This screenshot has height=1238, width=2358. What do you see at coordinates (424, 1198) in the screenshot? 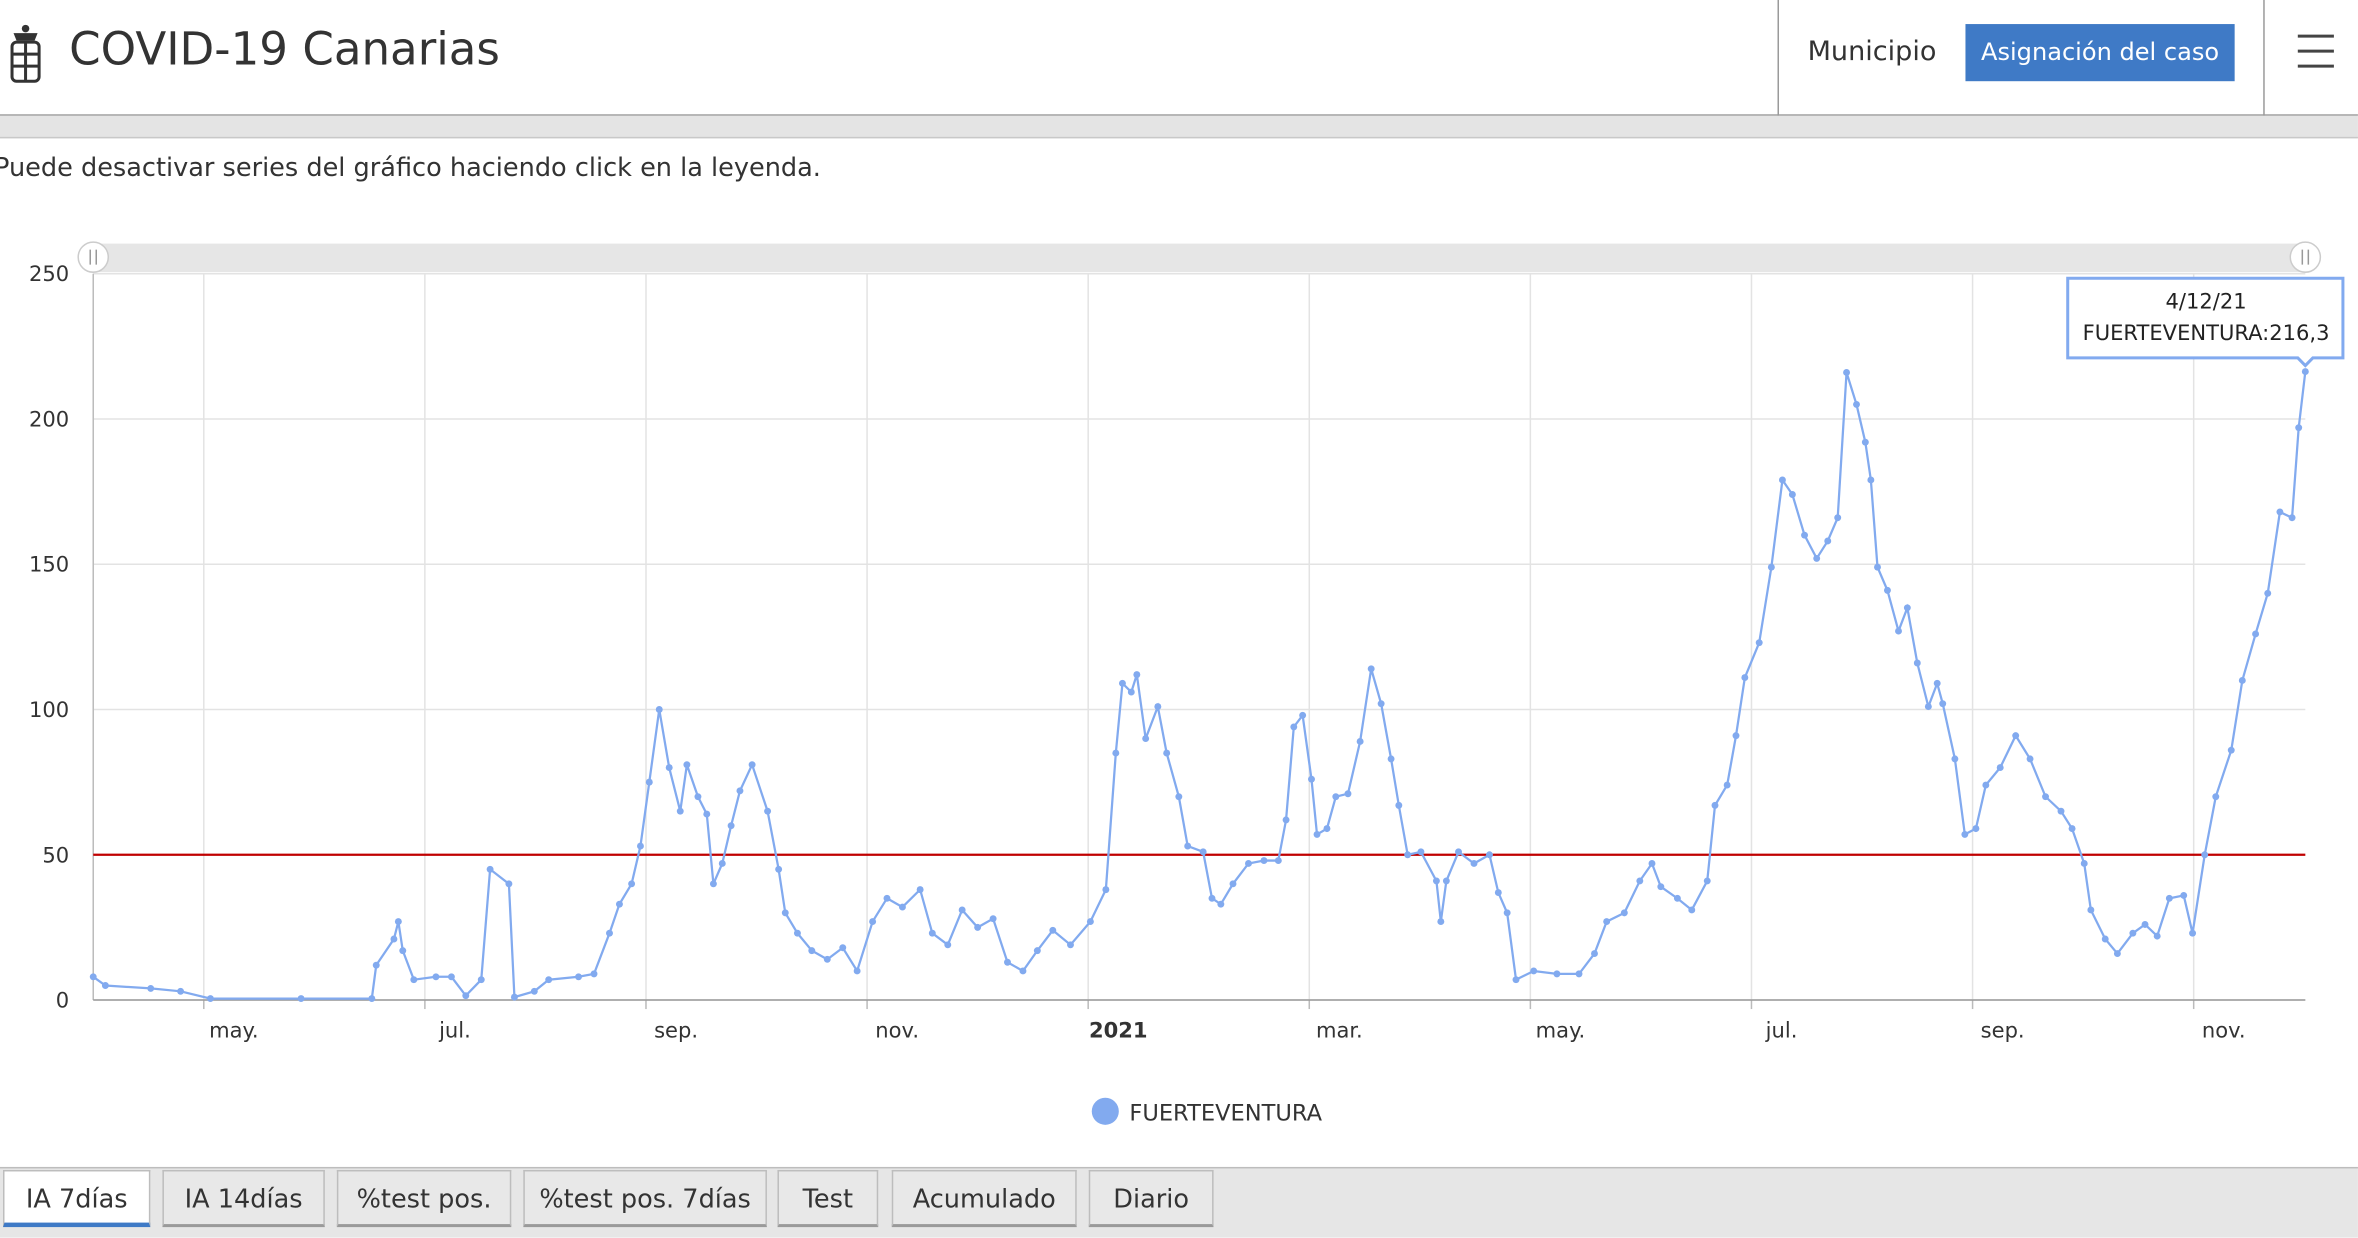
I see `tab: %test pos.` at bounding box center [424, 1198].